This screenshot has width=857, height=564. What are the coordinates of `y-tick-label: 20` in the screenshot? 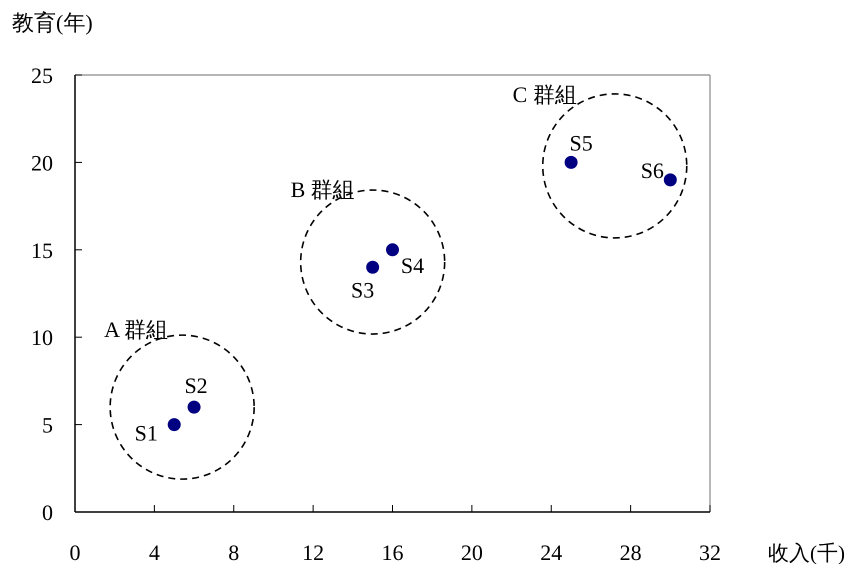 It's located at (42, 163).